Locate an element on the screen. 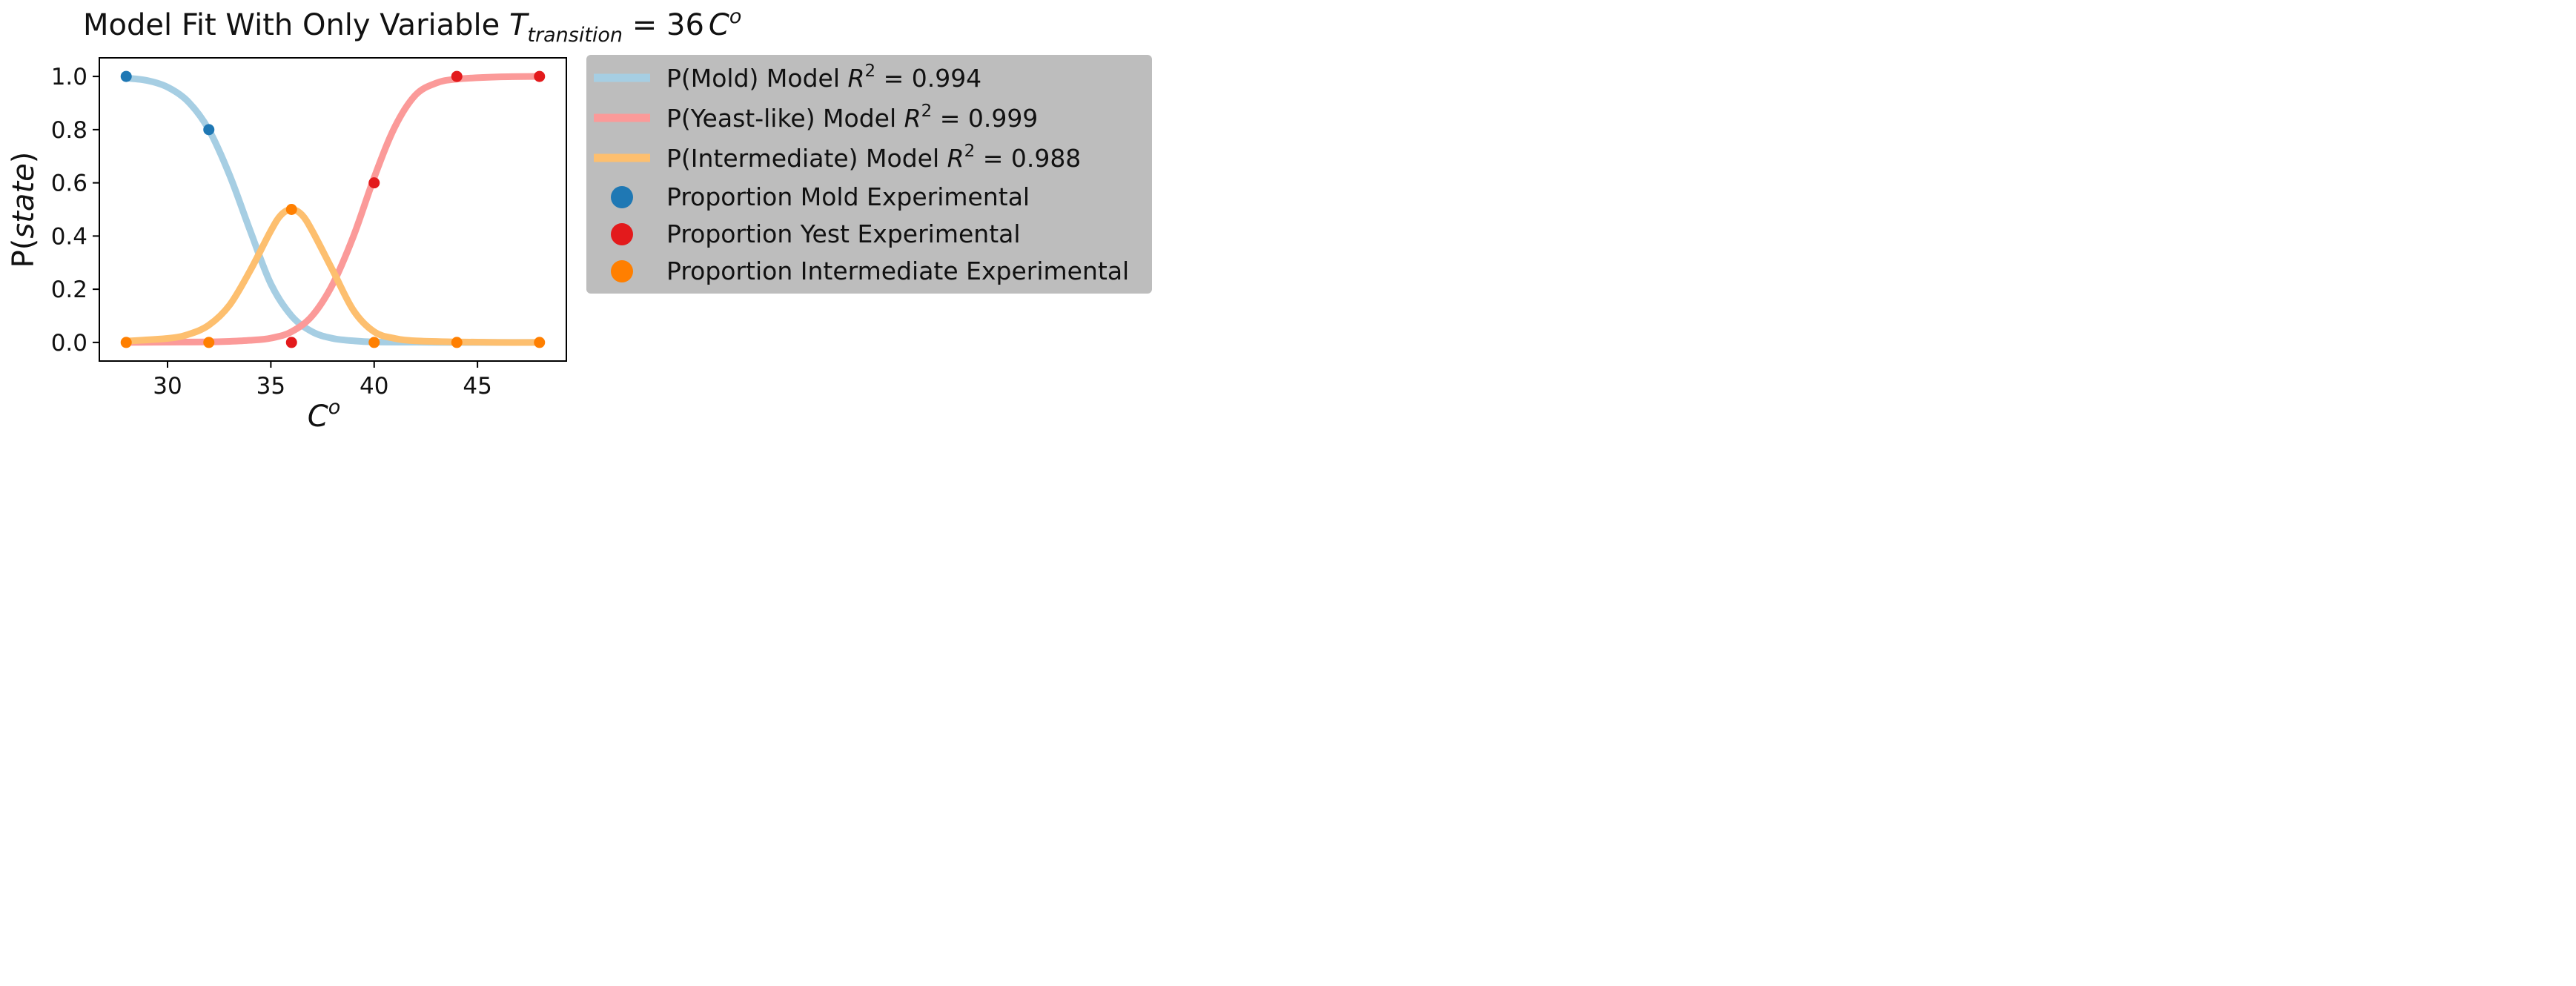 The width and height of the screenshot is (2576, 986). model-line-p-yeast-like-model is located at coordinates (332, 209).